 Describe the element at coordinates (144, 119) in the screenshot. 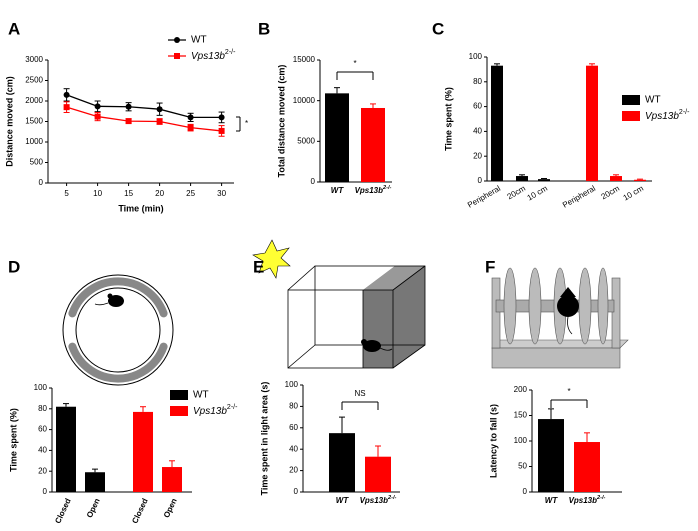

I see `series-line` at that location.